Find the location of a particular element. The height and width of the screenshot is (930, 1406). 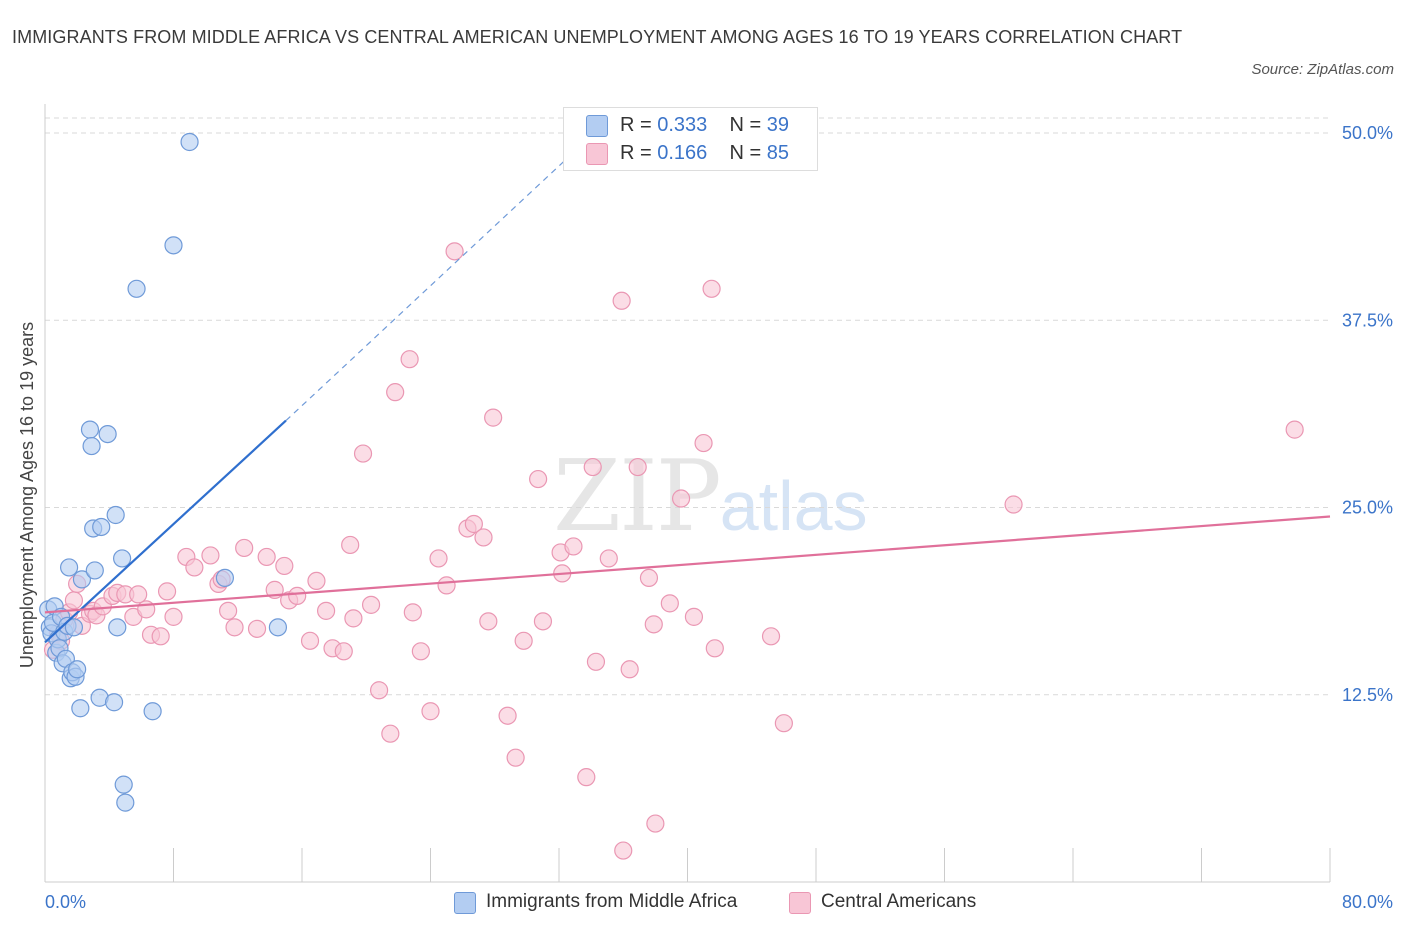

n-value: 85 is located at coordinates (778, 153).